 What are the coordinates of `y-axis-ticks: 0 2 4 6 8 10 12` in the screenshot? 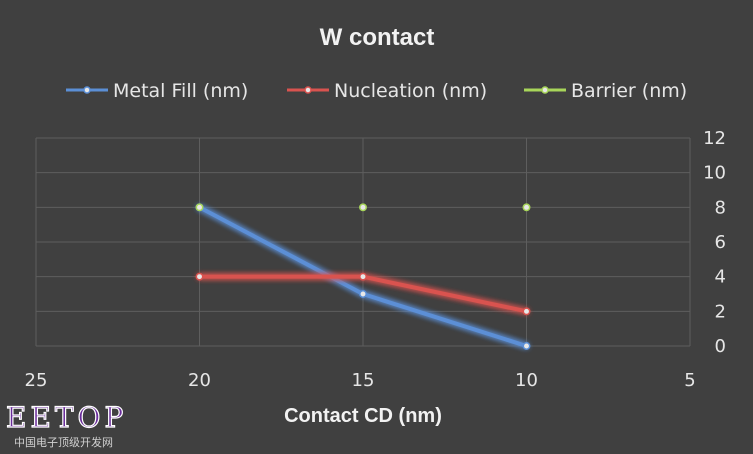 It's located at (714, 242).